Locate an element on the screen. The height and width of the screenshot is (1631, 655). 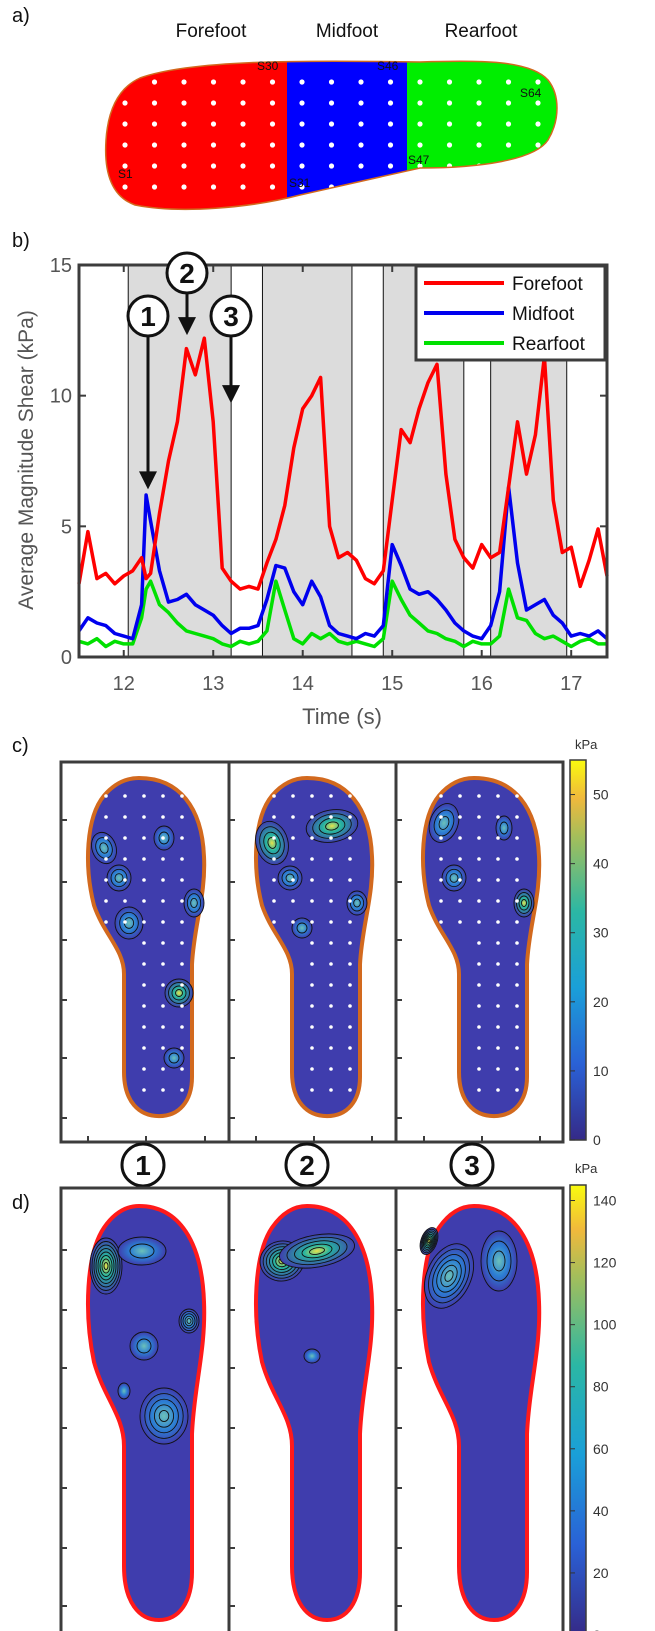
frame-c3 is located at coordinates (479, 952).